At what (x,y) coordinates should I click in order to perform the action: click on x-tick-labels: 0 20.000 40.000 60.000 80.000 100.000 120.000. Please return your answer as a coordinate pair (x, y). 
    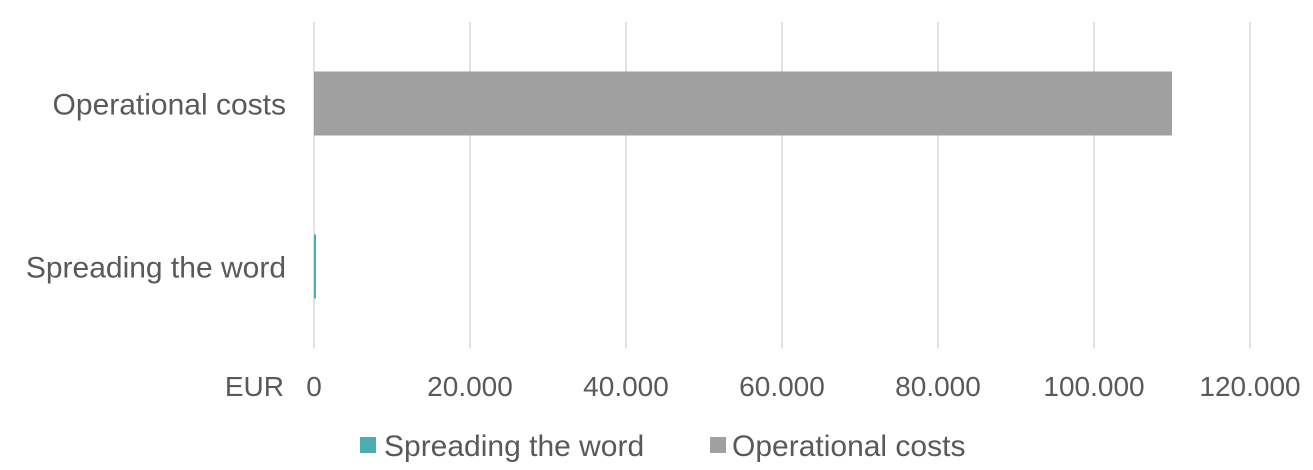
    Looking at the image, I should click on (803, 386).